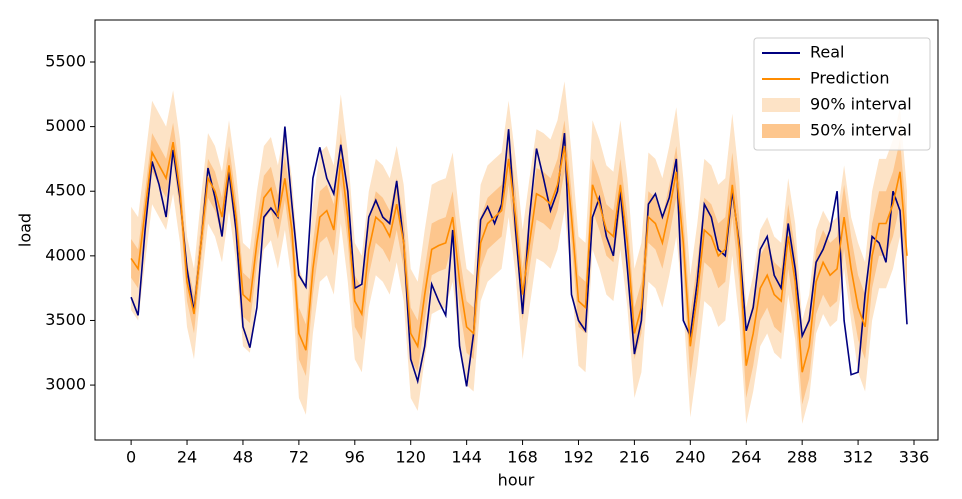  What do you see at coordinates (690, 457) in the screenshot?
I see `x-tick-label: 240` at bounding box center [690, 457].